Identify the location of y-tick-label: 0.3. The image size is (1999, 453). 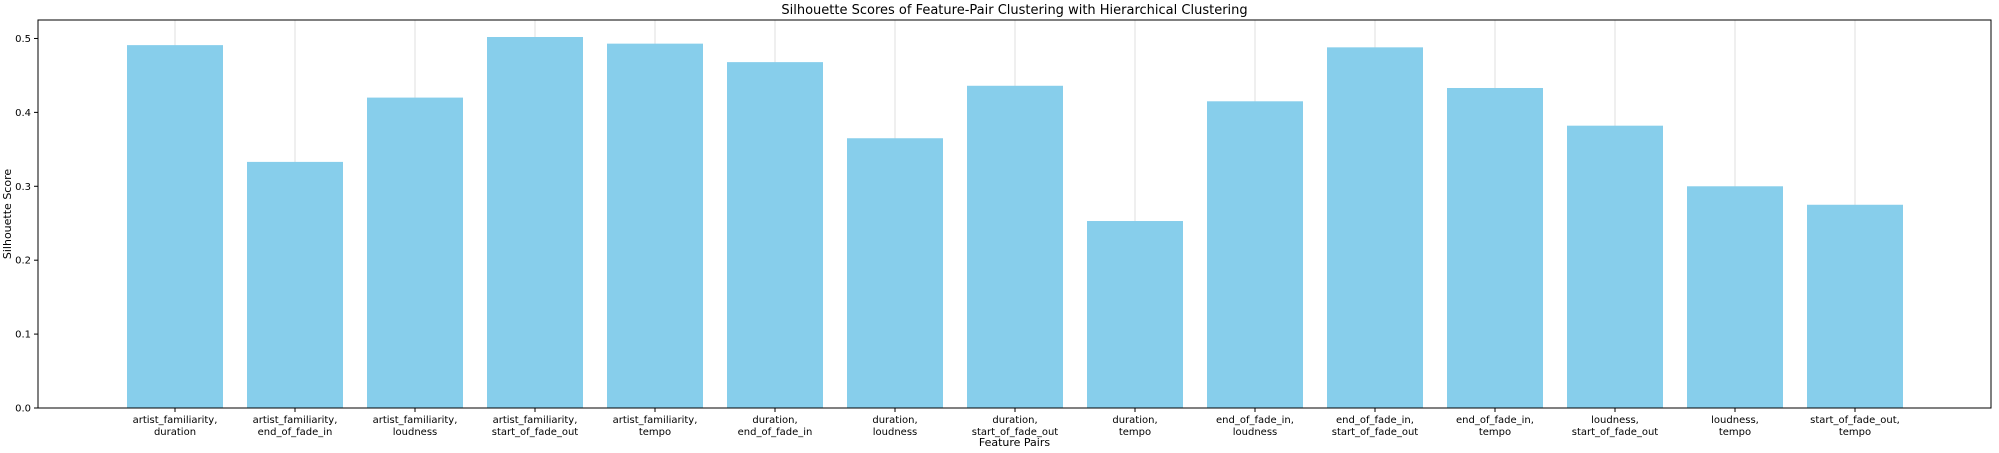
(23, 187).